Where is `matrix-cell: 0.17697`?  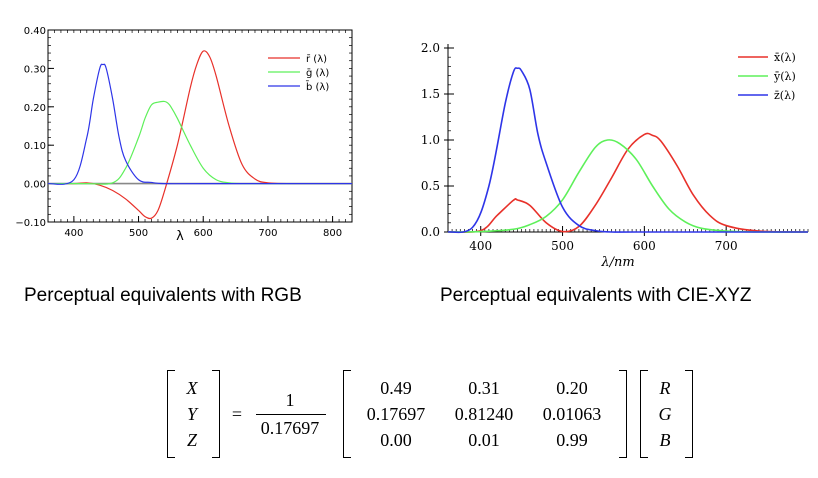
matrix-cell: 0.17697 is located at coordinates (396, 414).